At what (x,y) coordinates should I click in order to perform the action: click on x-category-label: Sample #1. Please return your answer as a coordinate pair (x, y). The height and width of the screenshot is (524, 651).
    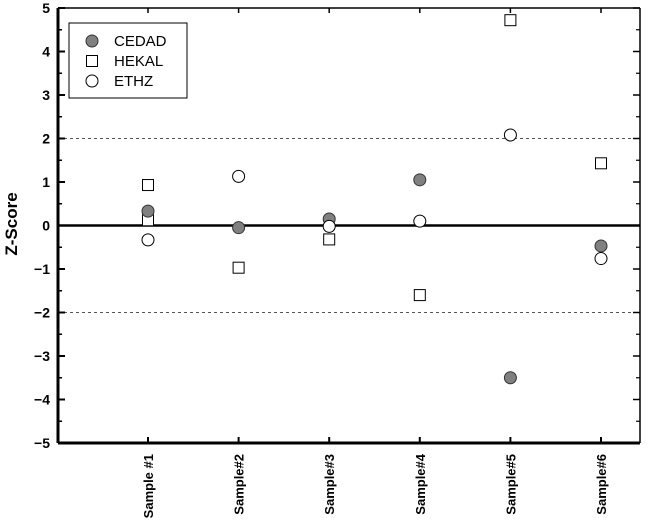
    Looking at the image, I should click on (148, 486).